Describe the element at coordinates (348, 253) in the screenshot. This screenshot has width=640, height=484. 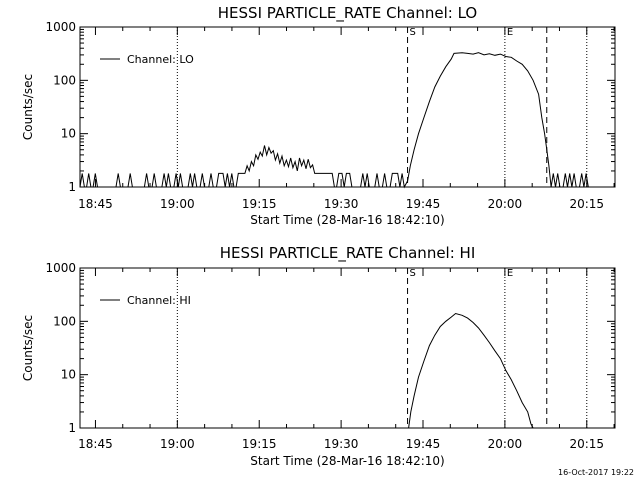
I see `chart-title: HESSI PARTICLE_RATE Channel: HI` at that location.